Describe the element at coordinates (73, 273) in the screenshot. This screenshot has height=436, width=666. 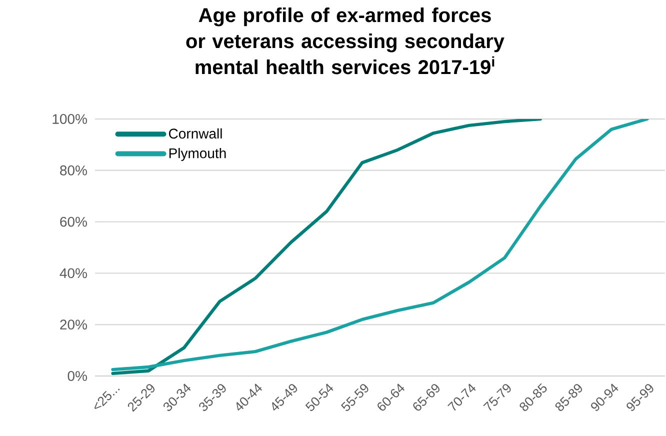
I see `y-tick-label: 40%` at that location.